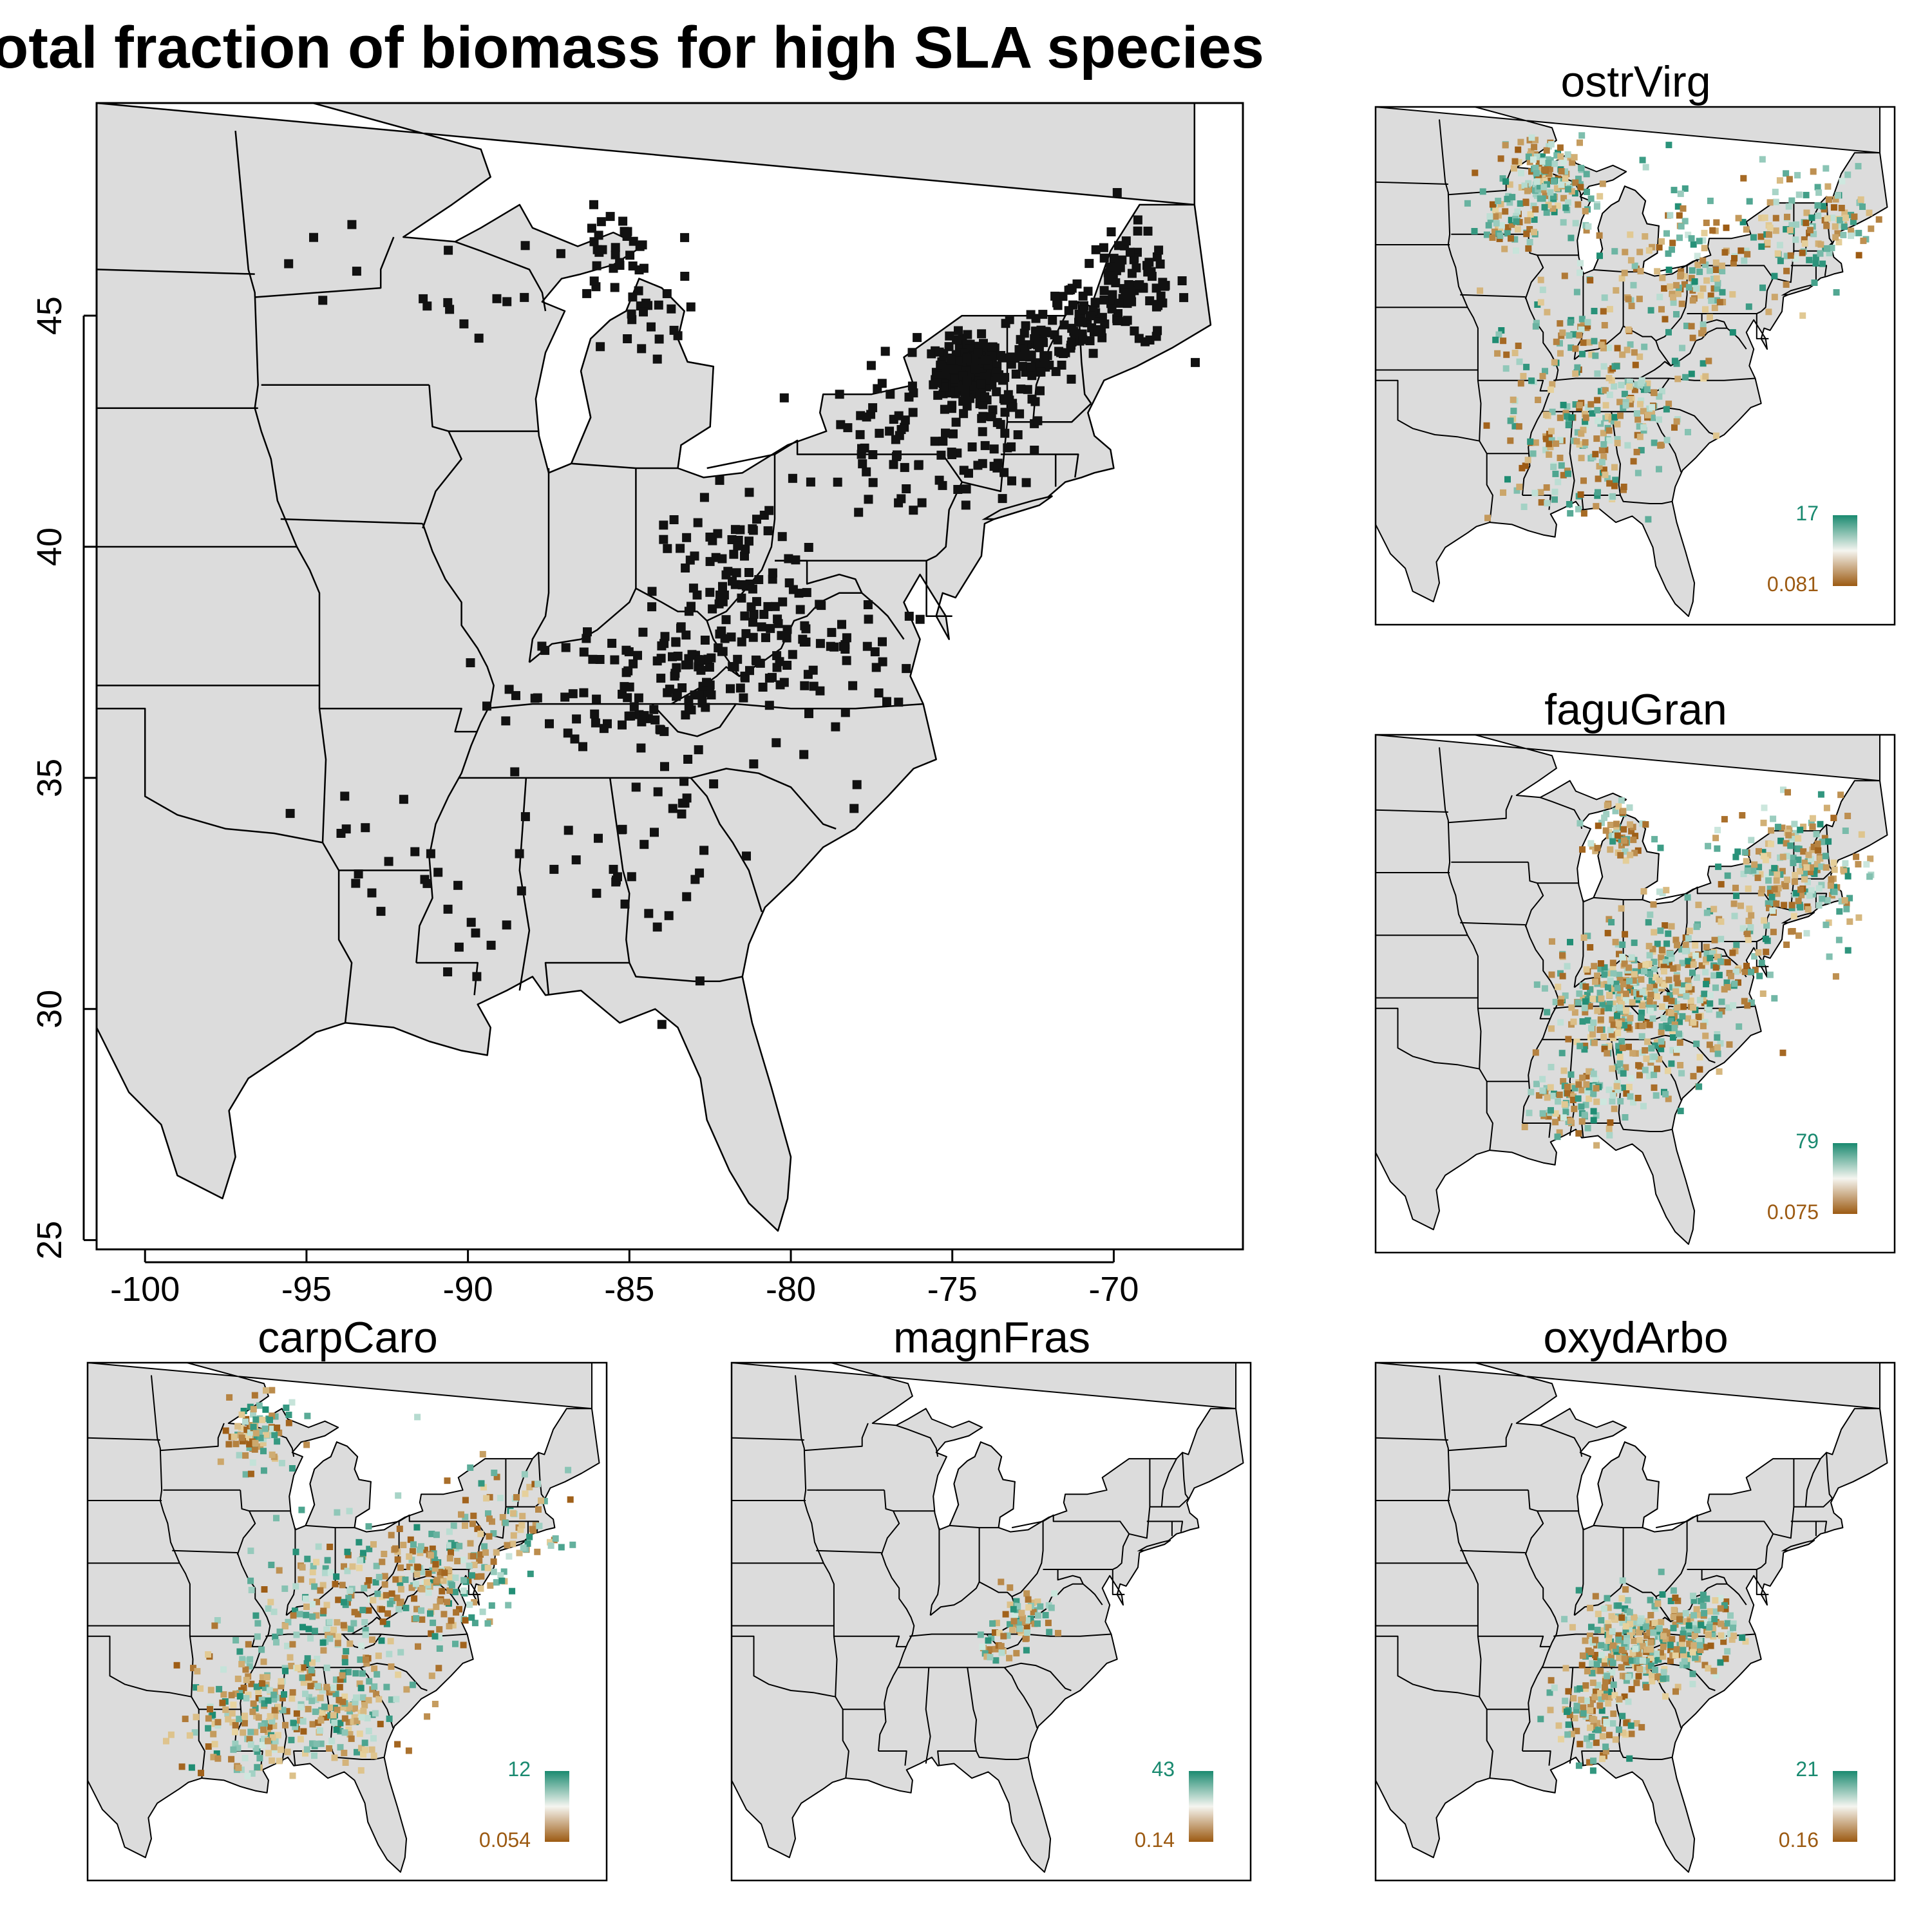 The width and height of the screenshot is (1932, 1932). I want to click on x-tick-label: -95, so click(306, 1289).